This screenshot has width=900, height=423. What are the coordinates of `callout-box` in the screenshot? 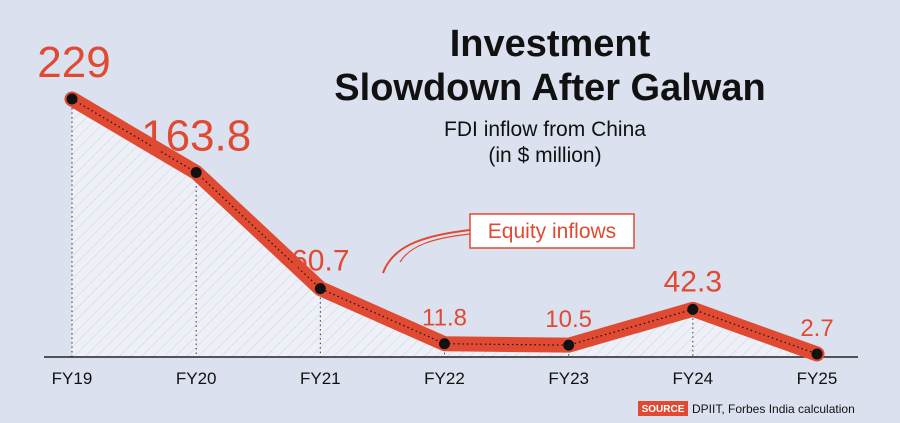 It's located at (552, 231).